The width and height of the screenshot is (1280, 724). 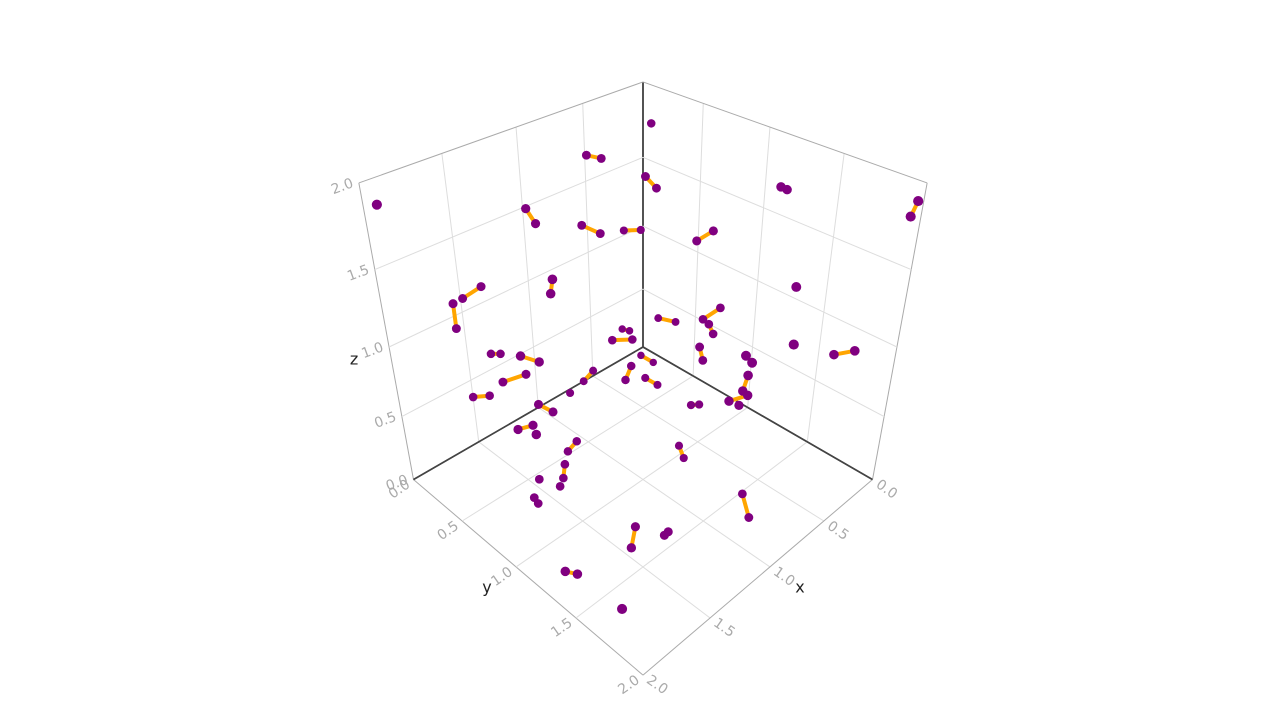 What do you see at coordinates (358, 273) in the screenshot?
I see `z-tick-label: 1.5` at bounding box center [358, 273].